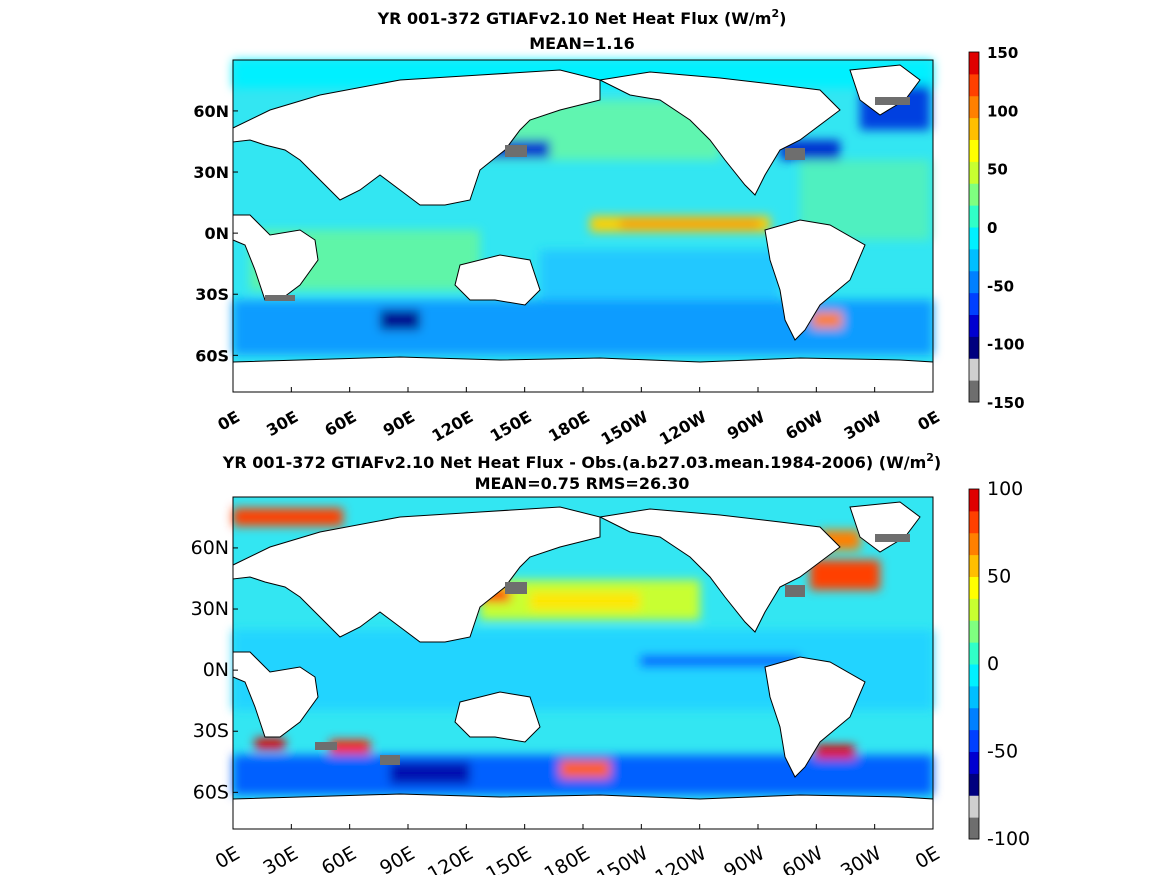 This screenshot has width=1167, height=879. Describe the element at coordinates (350, 747) in the screenshot. I see `indian-warm` at that location.